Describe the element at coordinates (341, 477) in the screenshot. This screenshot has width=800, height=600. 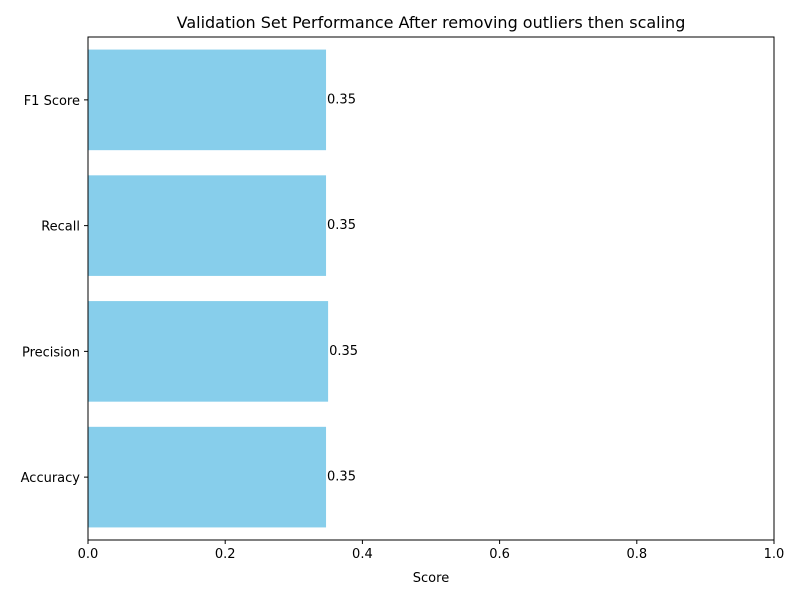
I see `data-label-accuracy: 0.35` at that location.